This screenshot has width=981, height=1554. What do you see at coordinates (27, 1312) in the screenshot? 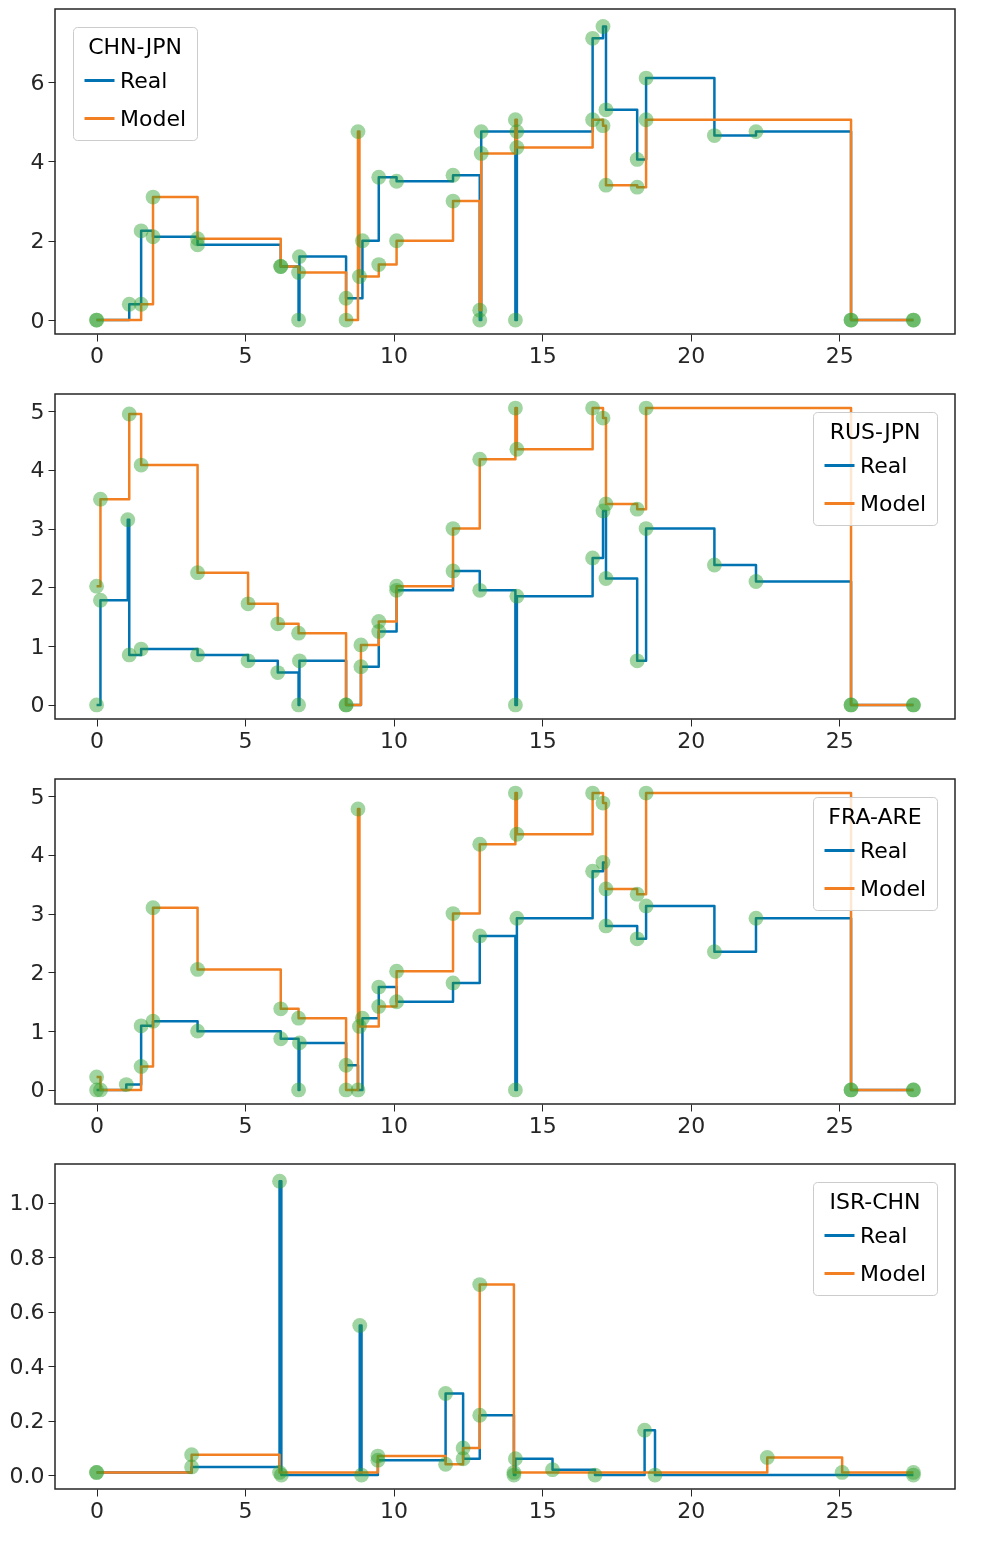
I see `y-tick-label: 0.6` at bounding box center [27, 1312].